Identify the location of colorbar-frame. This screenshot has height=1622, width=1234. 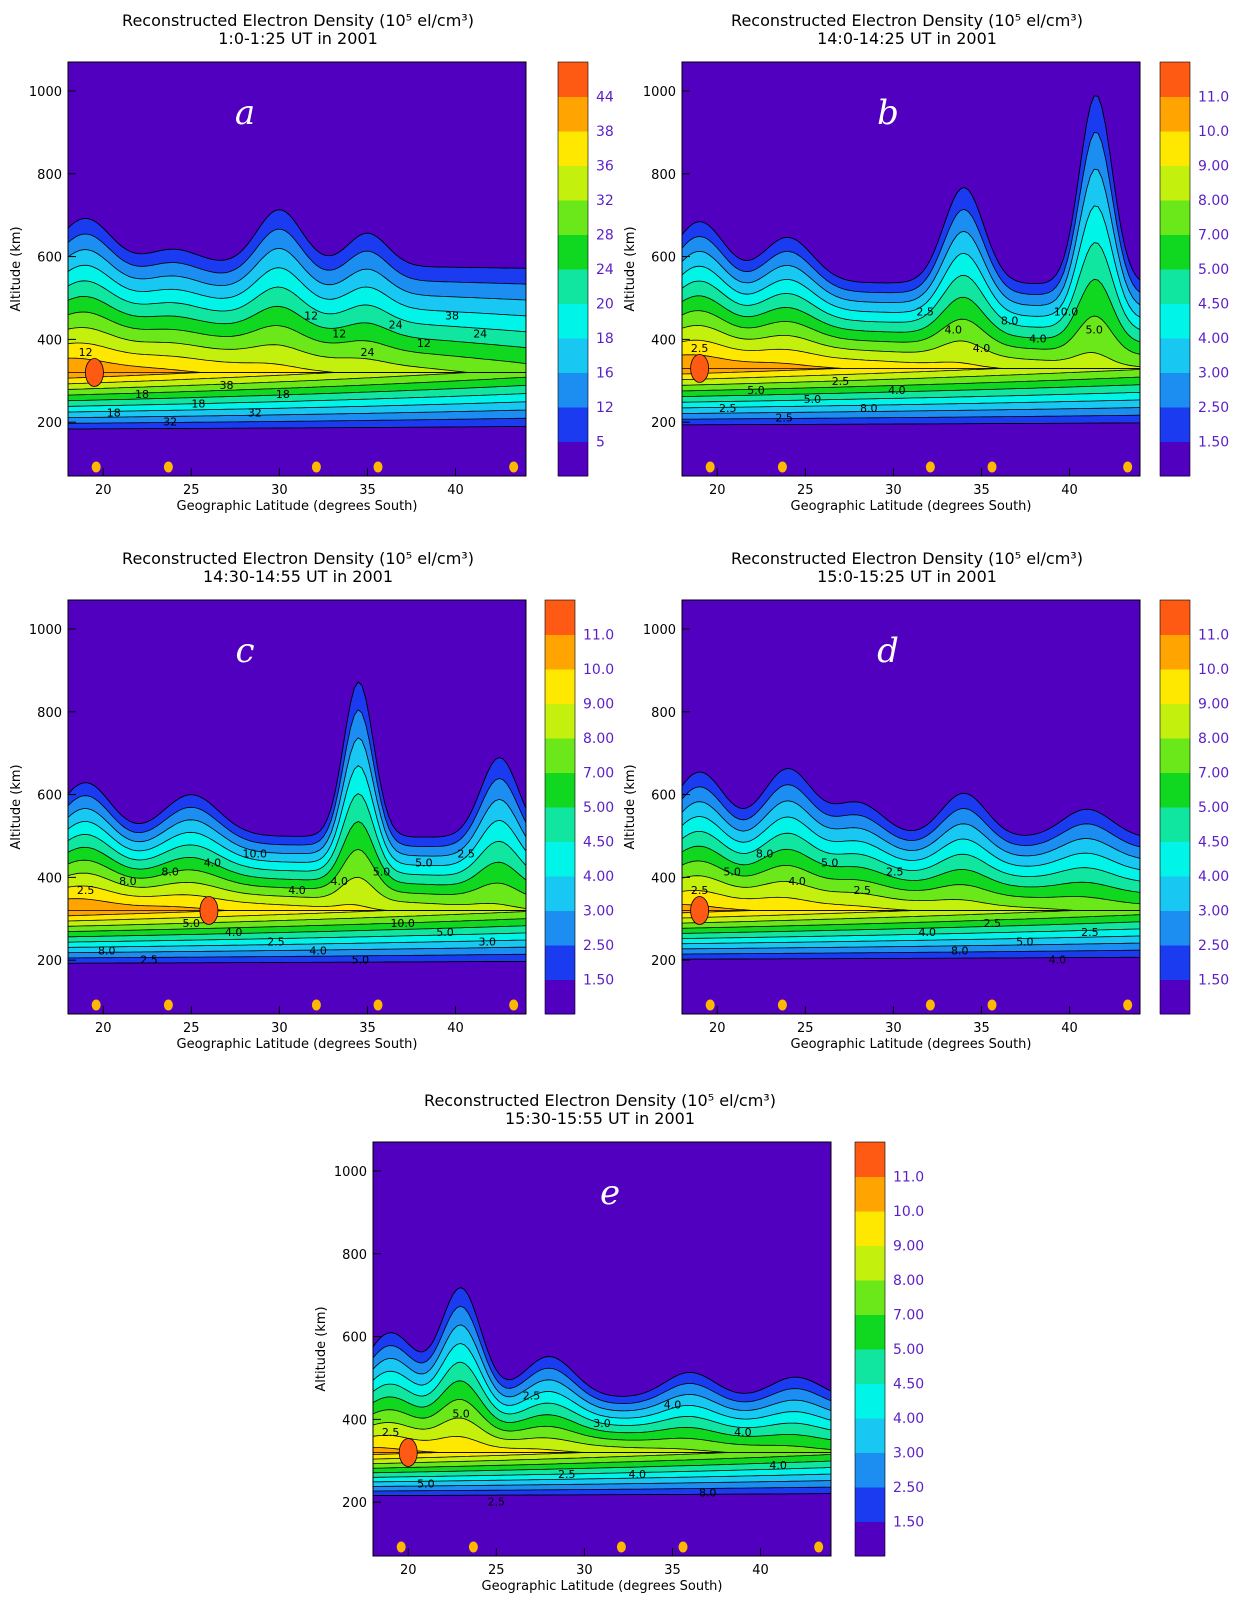
(560, 807).